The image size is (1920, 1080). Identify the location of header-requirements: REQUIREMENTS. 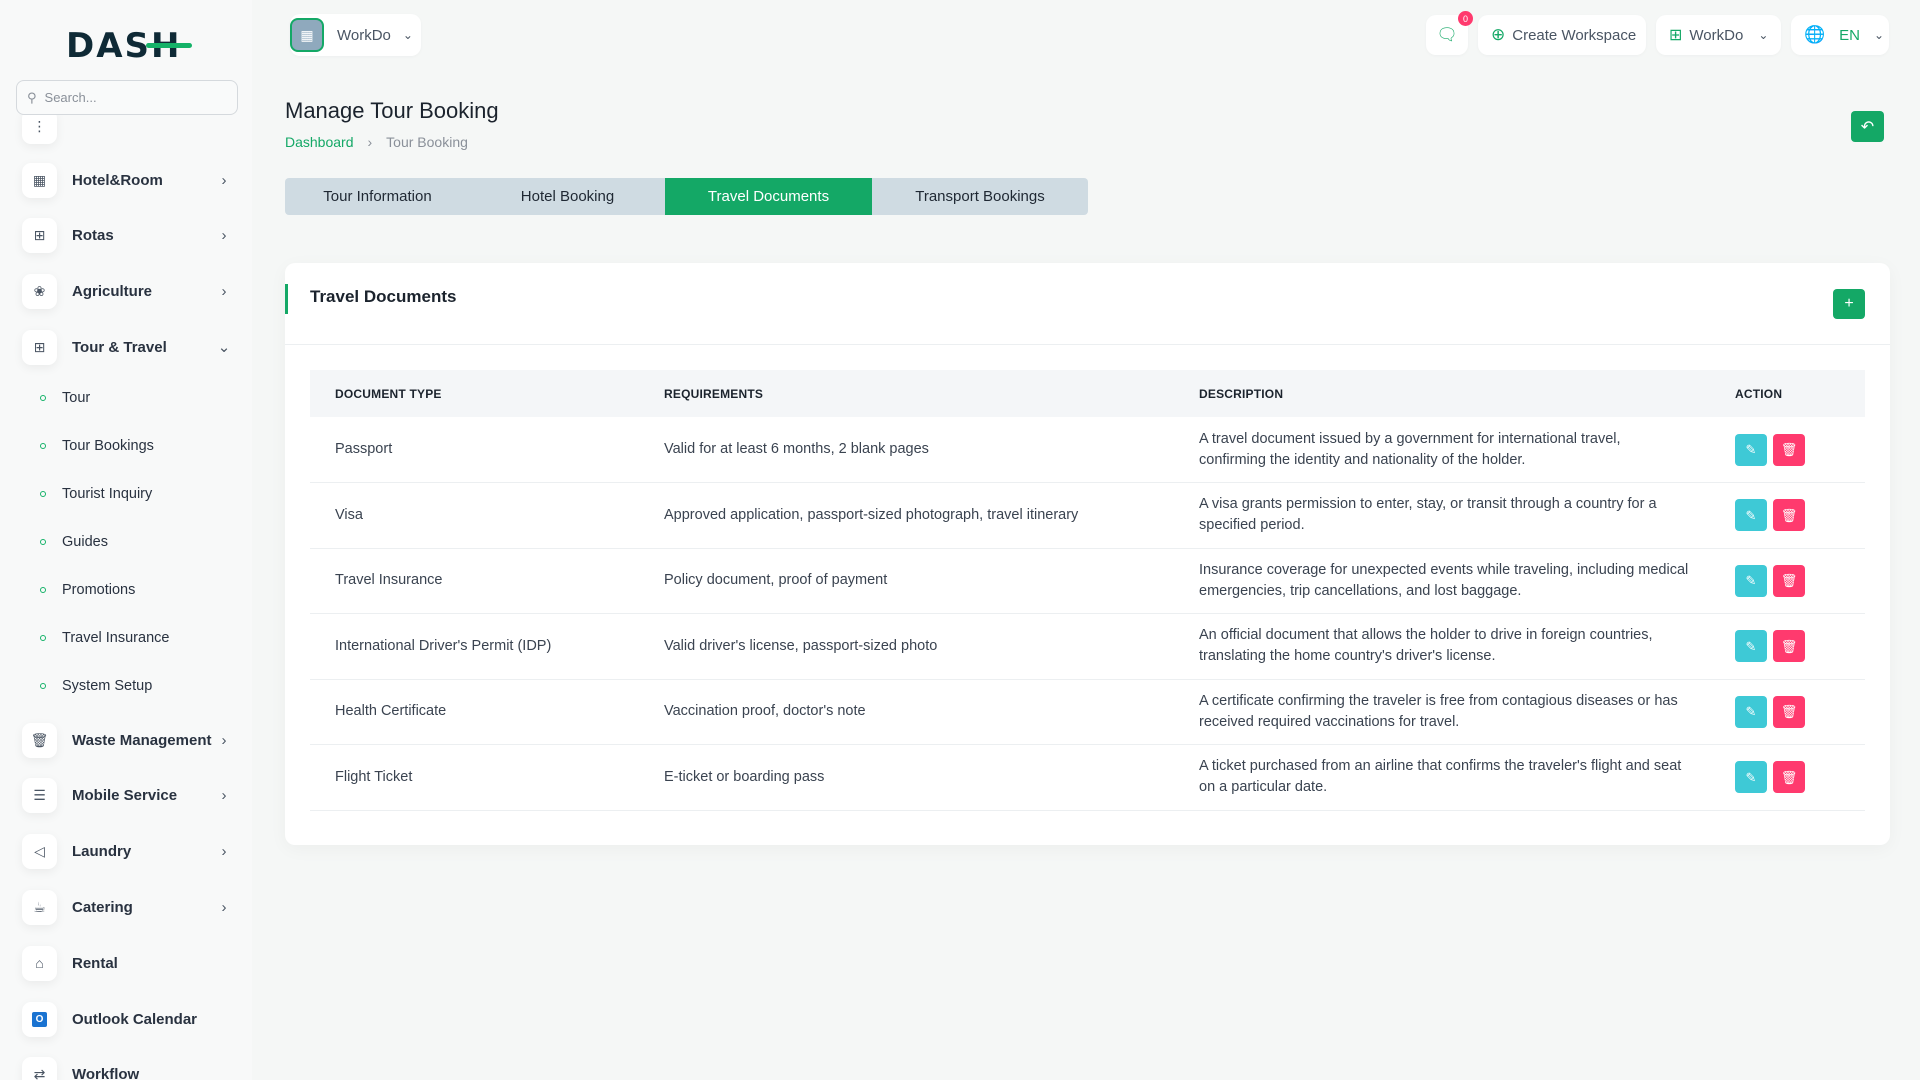
(906, 393).